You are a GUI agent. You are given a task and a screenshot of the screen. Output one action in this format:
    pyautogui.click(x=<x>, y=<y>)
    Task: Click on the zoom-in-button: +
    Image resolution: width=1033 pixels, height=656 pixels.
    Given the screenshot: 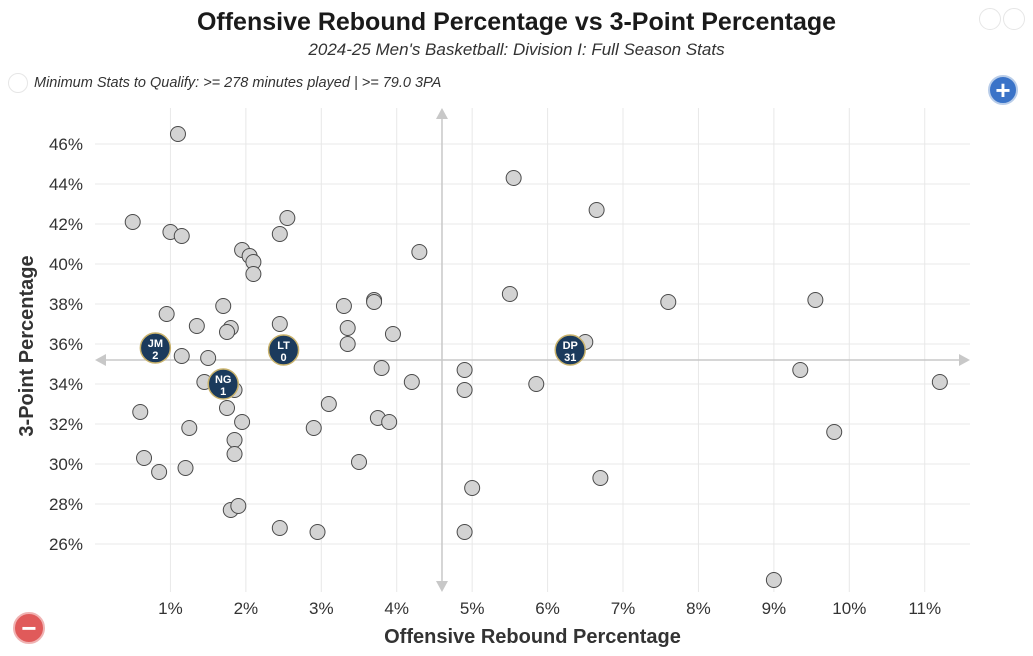 What is the action you would take?
    pyautogui.click(x=1003, y=90)
    